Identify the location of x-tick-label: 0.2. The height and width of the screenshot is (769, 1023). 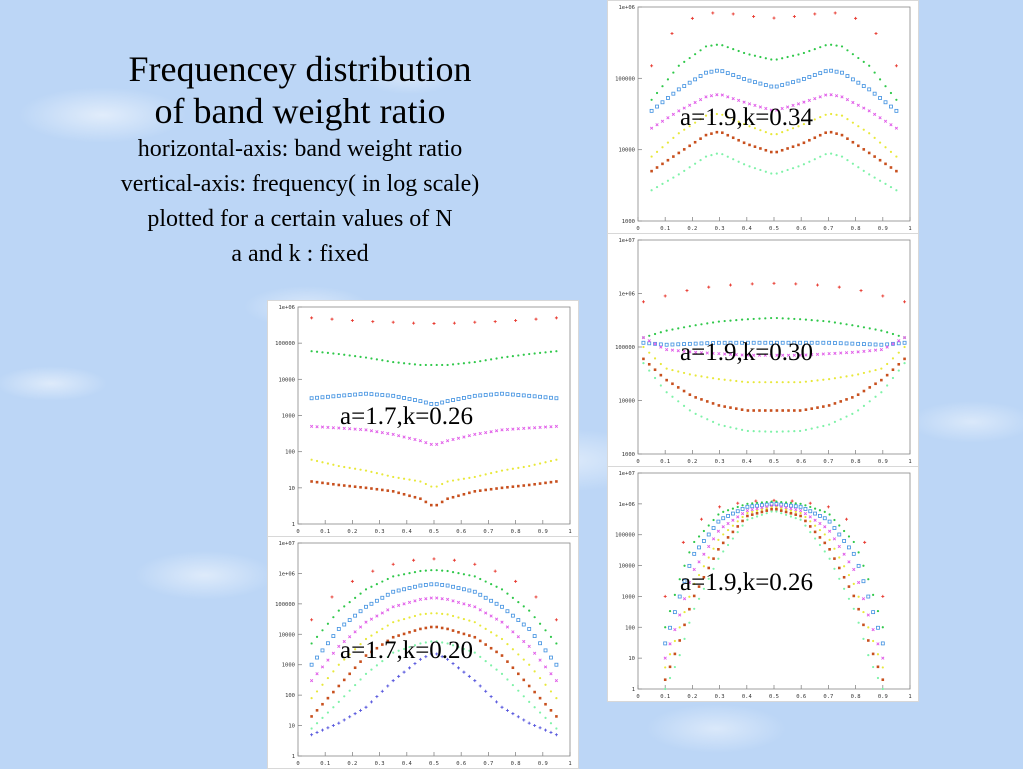
(692, 229).